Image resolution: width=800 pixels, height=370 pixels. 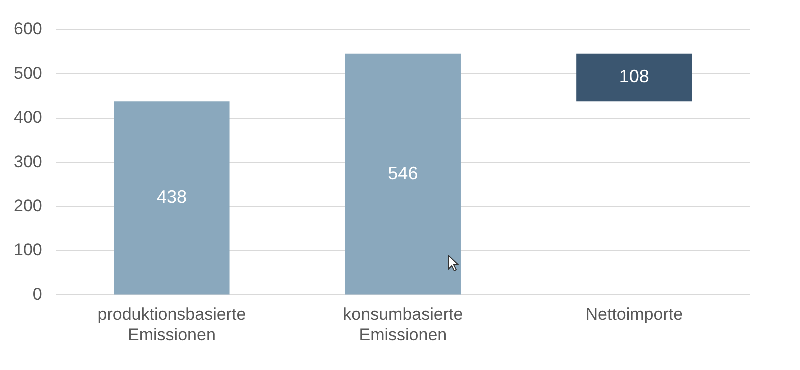 What do you see at coordinates (403, 173) in the screenshot?
I see `data-label: 546` at bounding box center [403, 173].